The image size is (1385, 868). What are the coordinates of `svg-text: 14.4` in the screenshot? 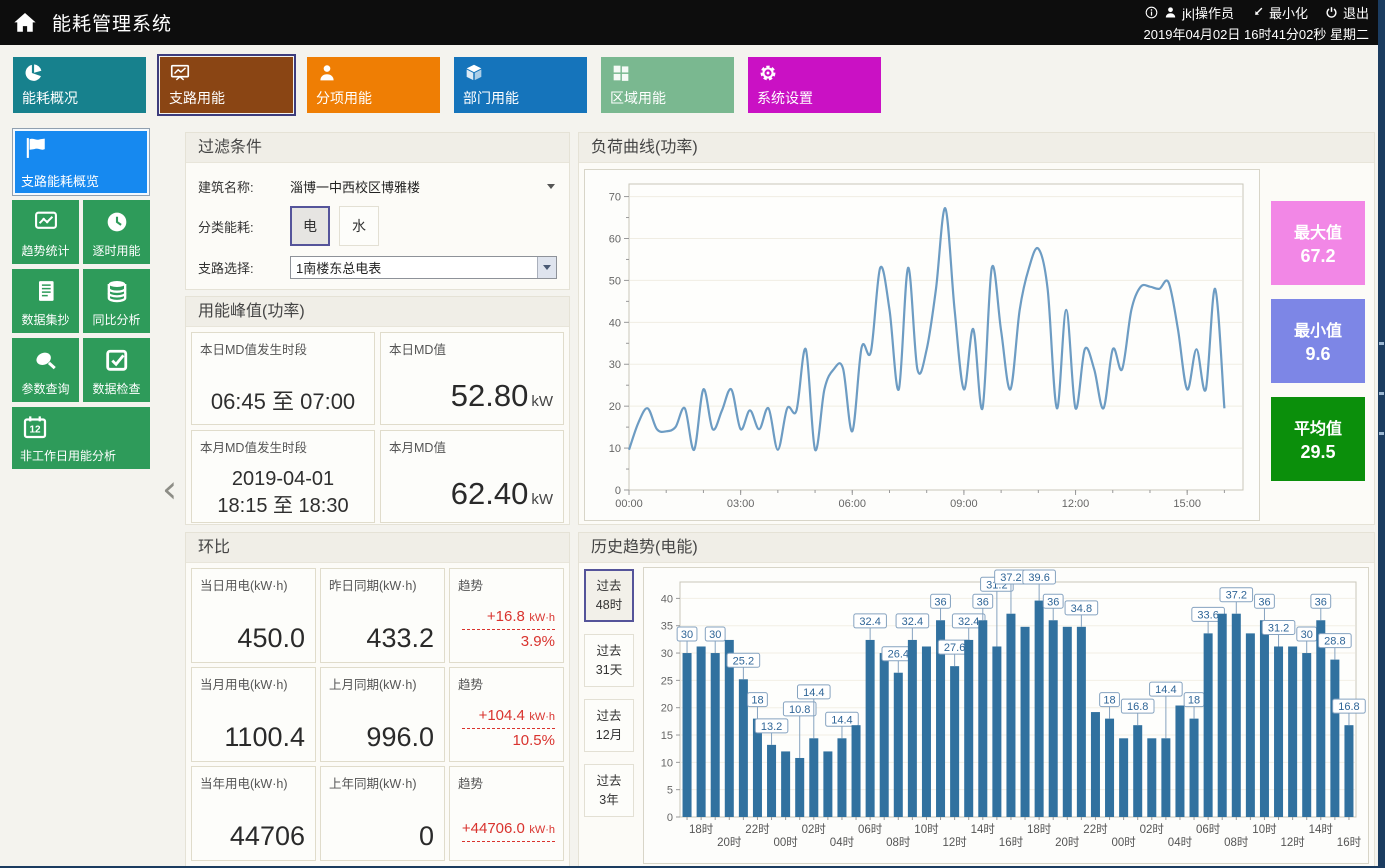 It's located at (841, 720).